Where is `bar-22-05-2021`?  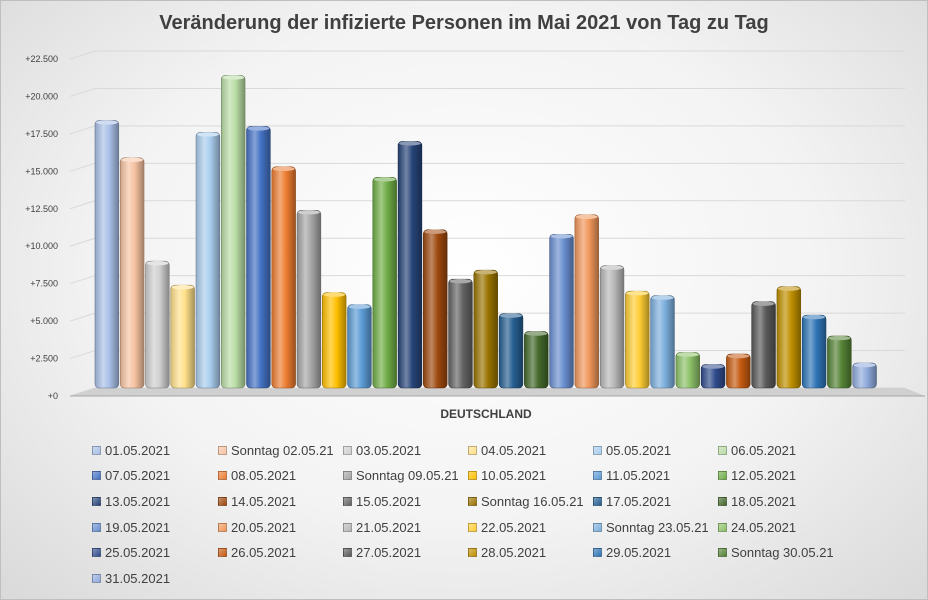 bar-22-05-2021 is located at coordinates (637, 339).